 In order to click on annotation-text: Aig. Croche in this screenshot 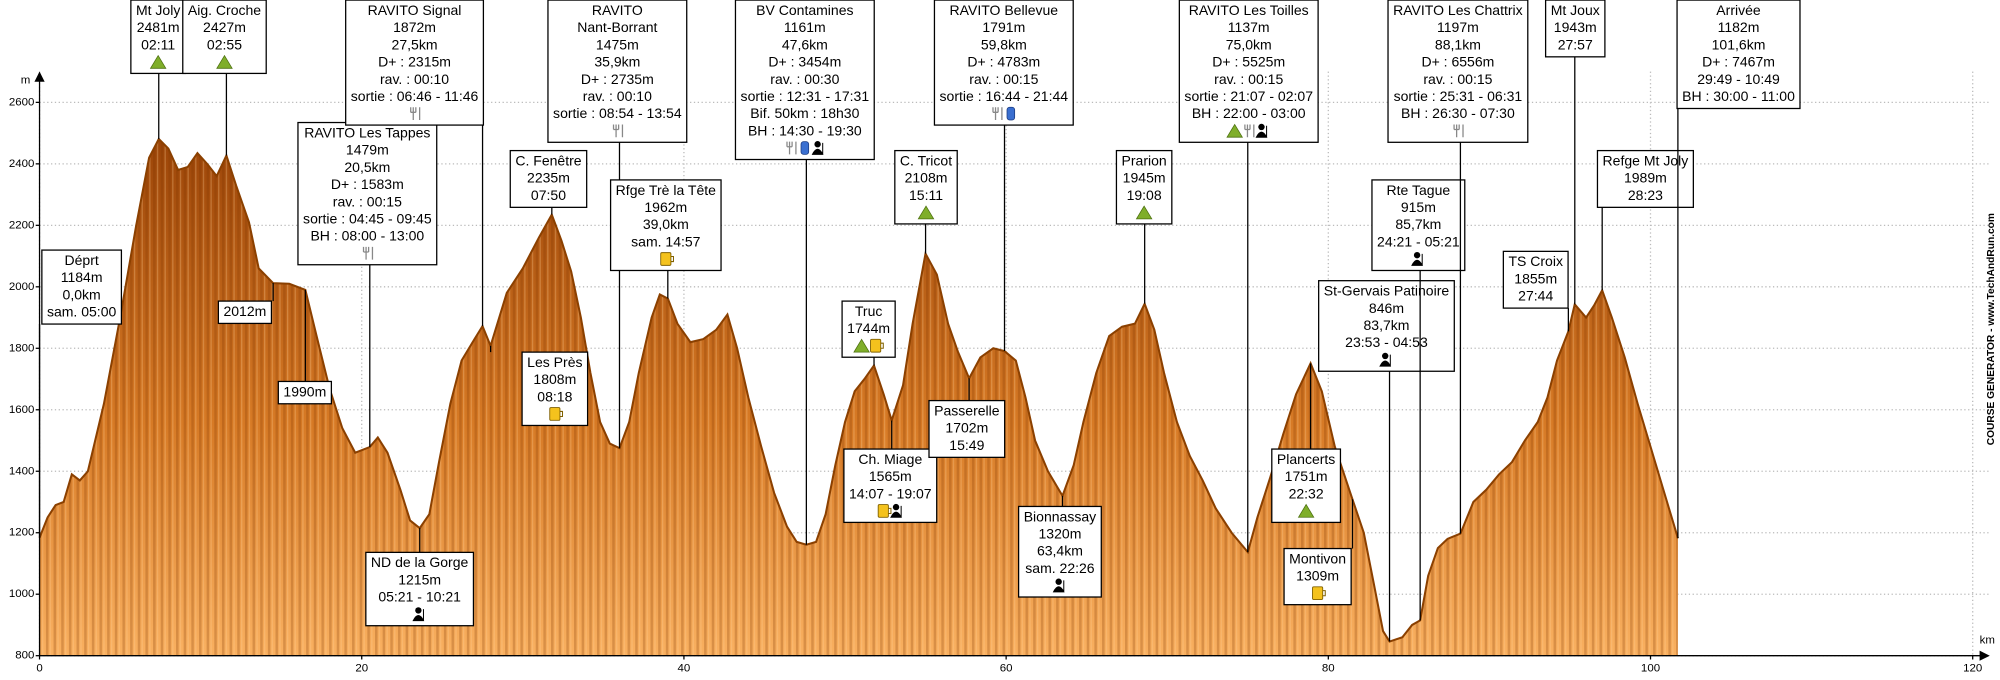, I will do `click(224, 10)`.